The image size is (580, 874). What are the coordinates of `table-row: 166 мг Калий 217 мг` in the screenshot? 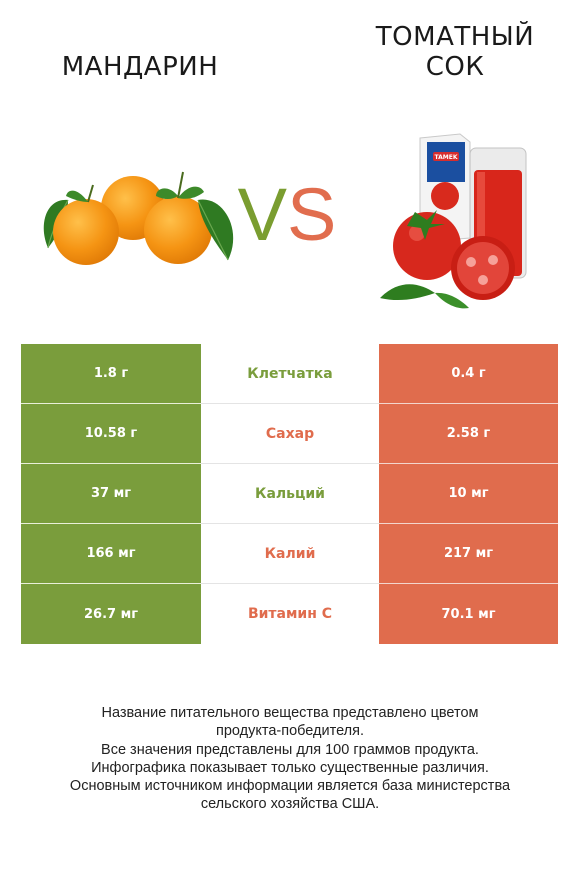 It's located at (289, 554).